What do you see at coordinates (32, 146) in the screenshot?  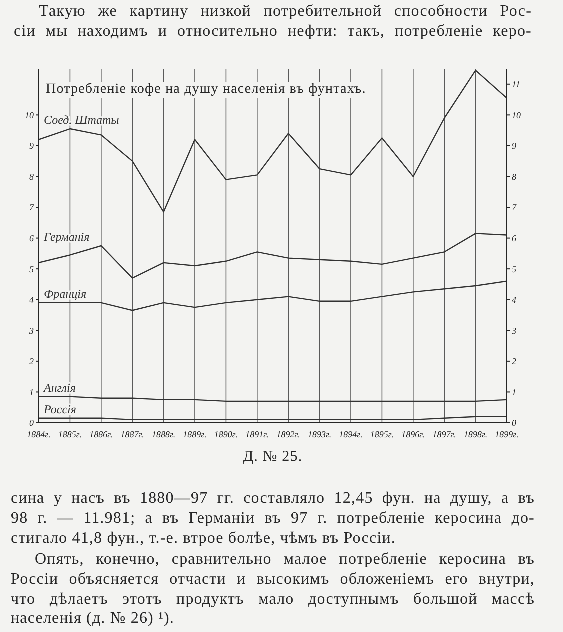 I see `y-tick-label: 9` at bounding box center [32, 146].